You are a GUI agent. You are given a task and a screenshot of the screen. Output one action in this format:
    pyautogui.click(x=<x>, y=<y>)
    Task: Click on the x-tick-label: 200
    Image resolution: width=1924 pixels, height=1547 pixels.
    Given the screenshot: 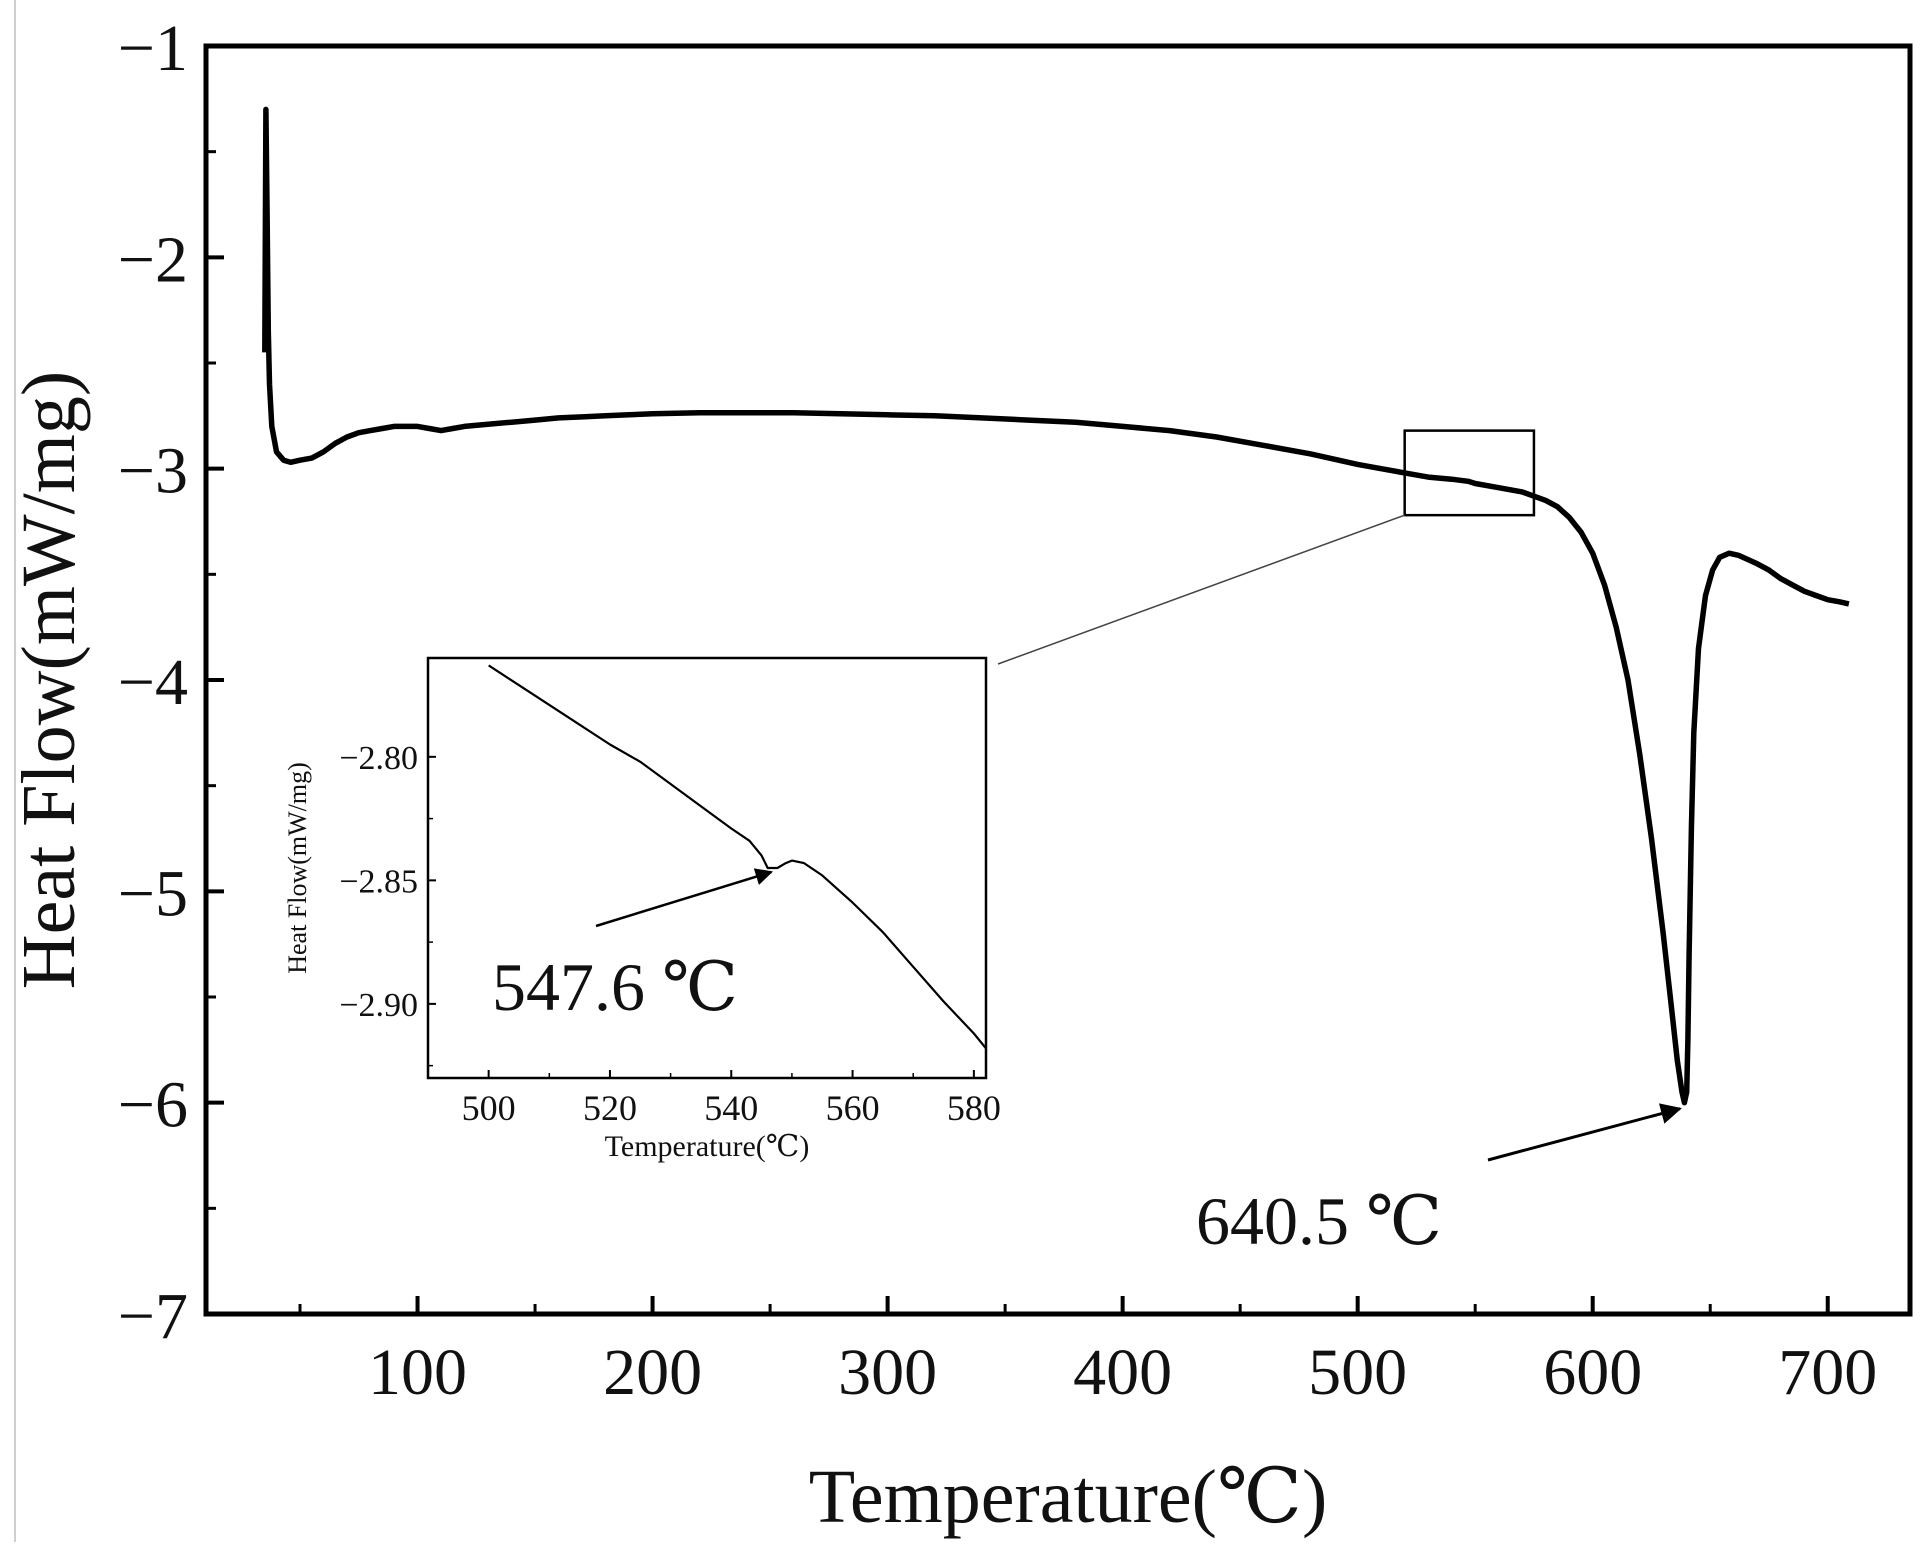 What is the action you would take?
    pyautogui.click(x=652, y=1372)
    